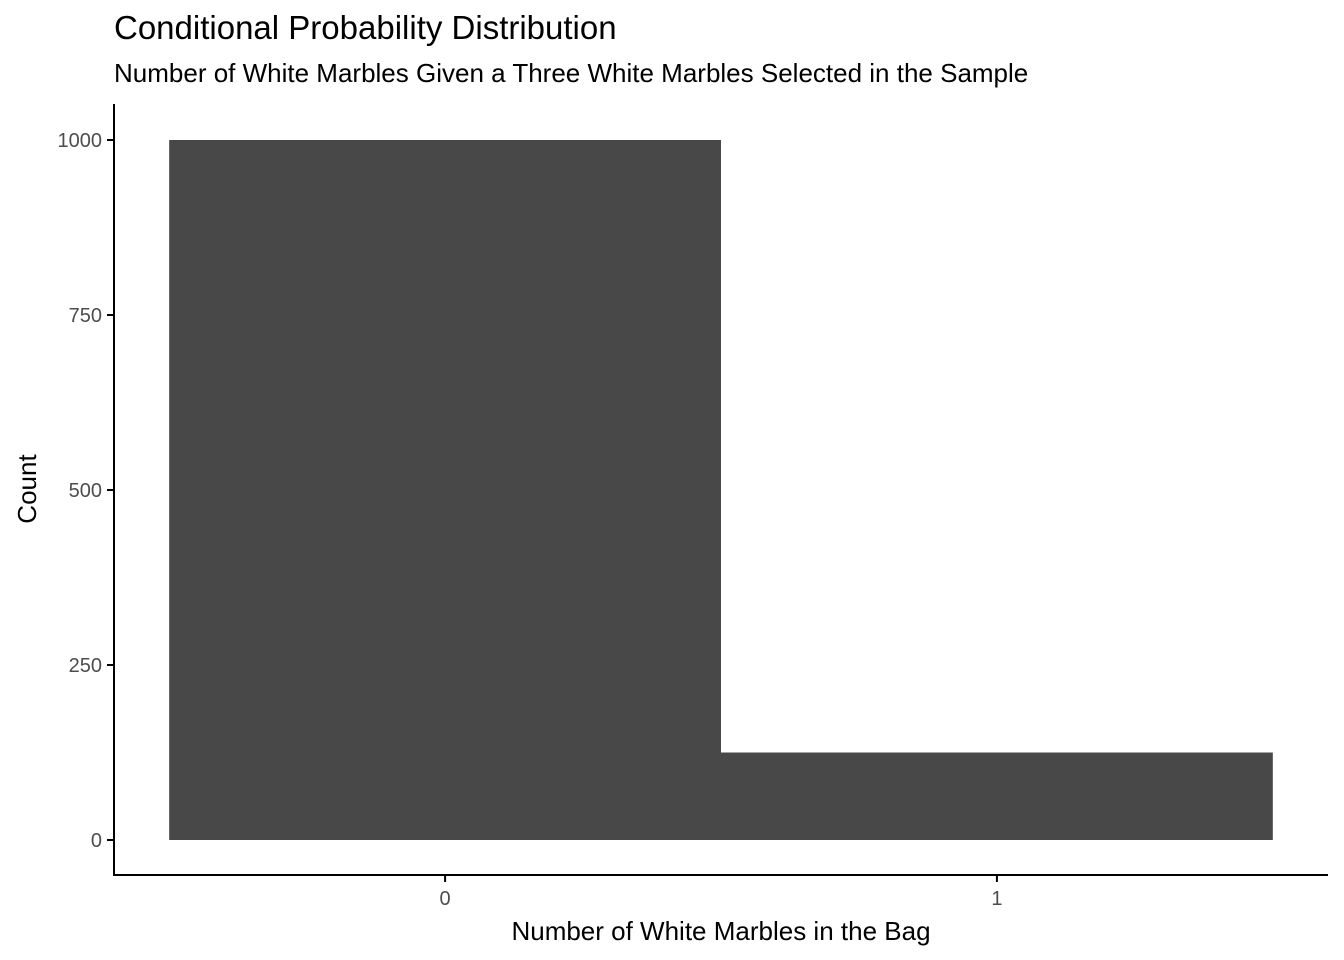 The width and height of the screenshot is (1344, 960). I want to click on y-tick-label: 0, so click(96, 841).